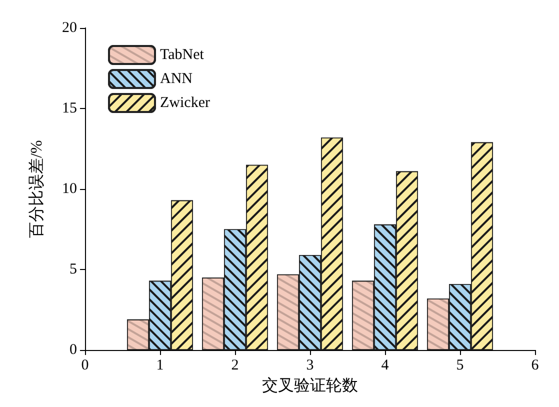  Describe the element at coordinates (85, 366) in the screenshot. I see `x-tick-label: 0` at that location.